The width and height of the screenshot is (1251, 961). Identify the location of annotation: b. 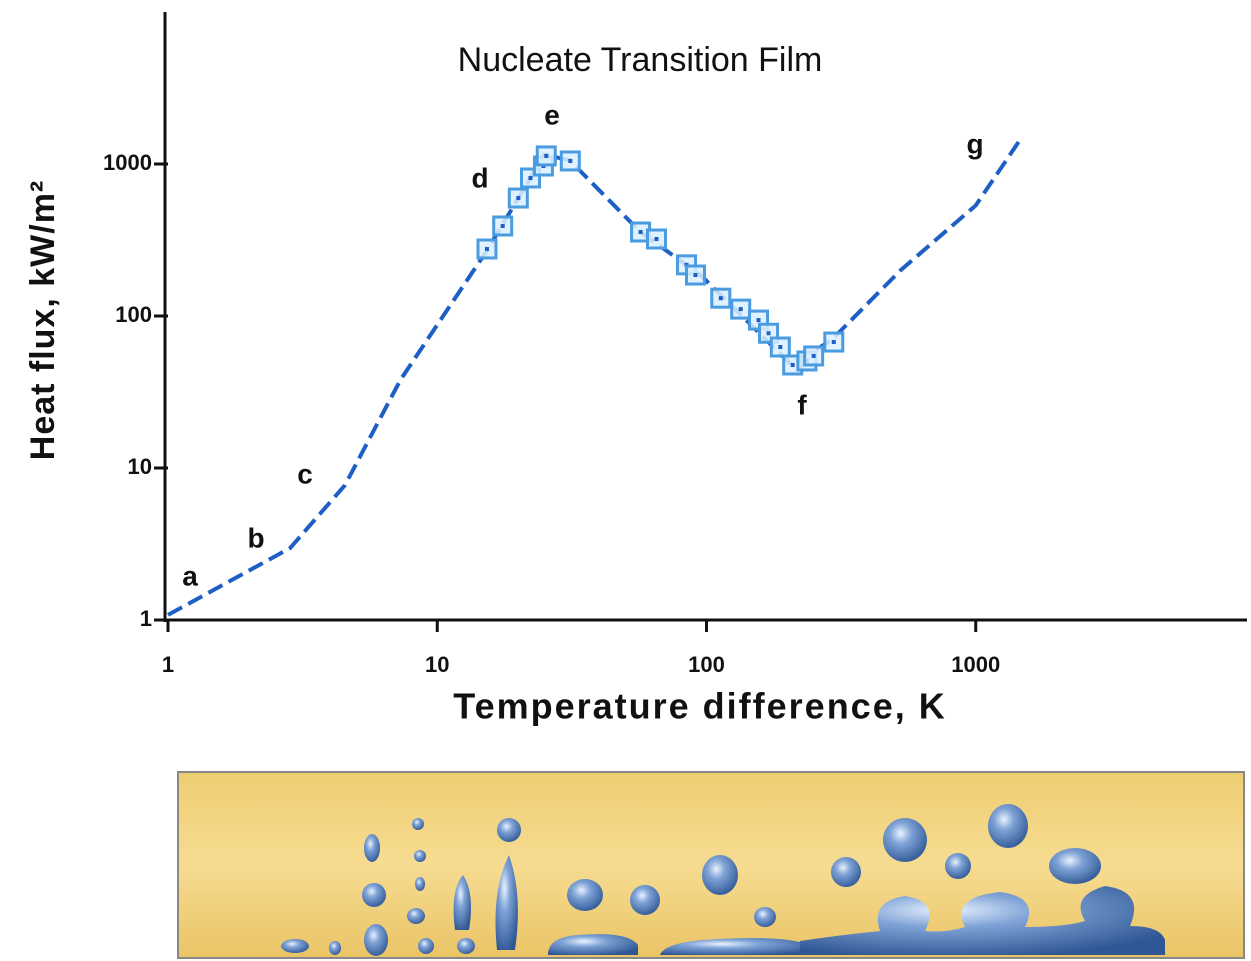
(255, 537).